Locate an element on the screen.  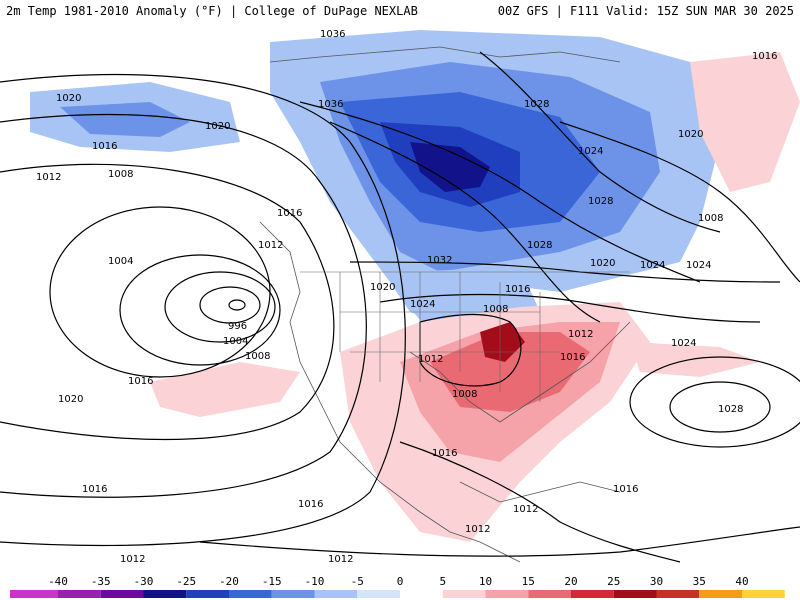
colorbar-tick-label: -5 is located at coordinates (357, 581).